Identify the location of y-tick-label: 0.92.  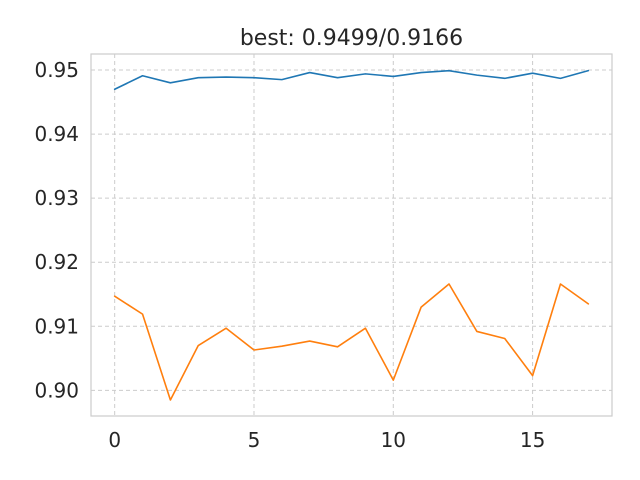
(56, 262).